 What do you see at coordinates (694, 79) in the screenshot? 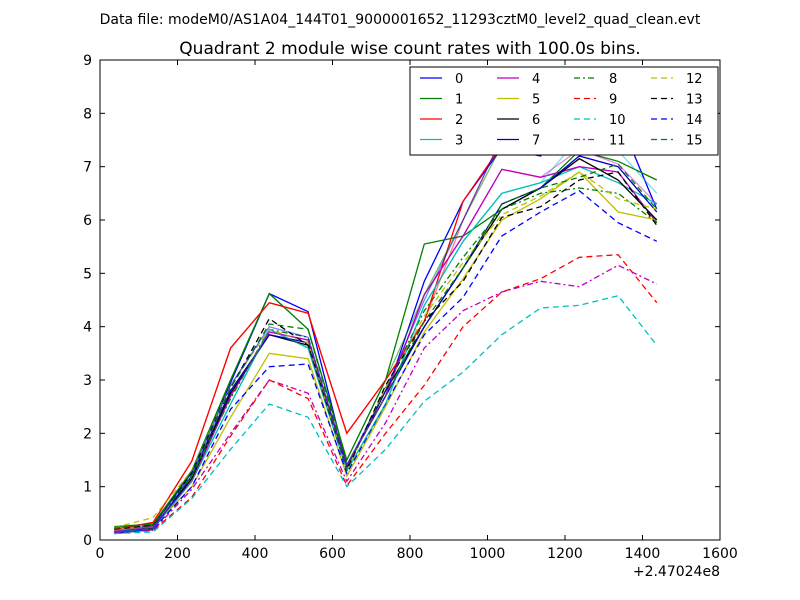
I see `legend-label: 12` at bounding box center [694, 79].